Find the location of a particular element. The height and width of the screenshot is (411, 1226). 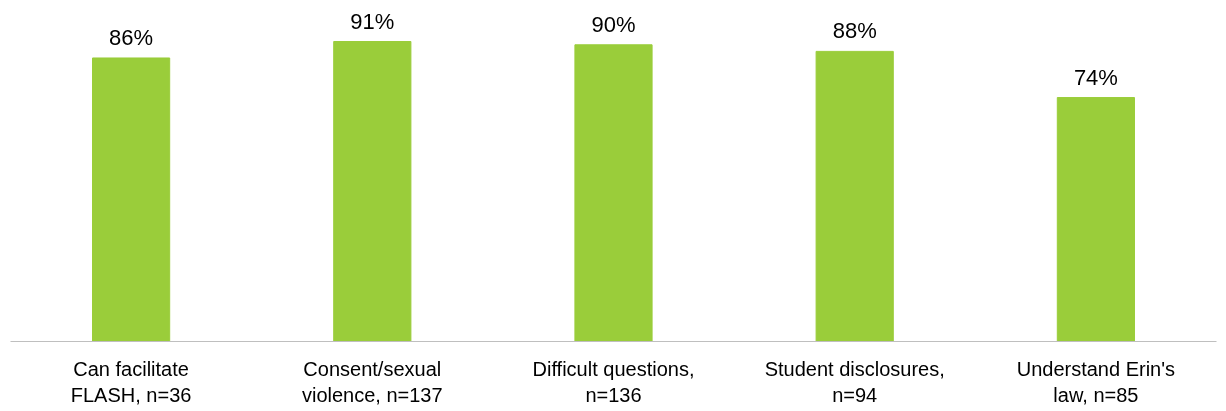

data-label: 86% is located at coordinates (131, 37).